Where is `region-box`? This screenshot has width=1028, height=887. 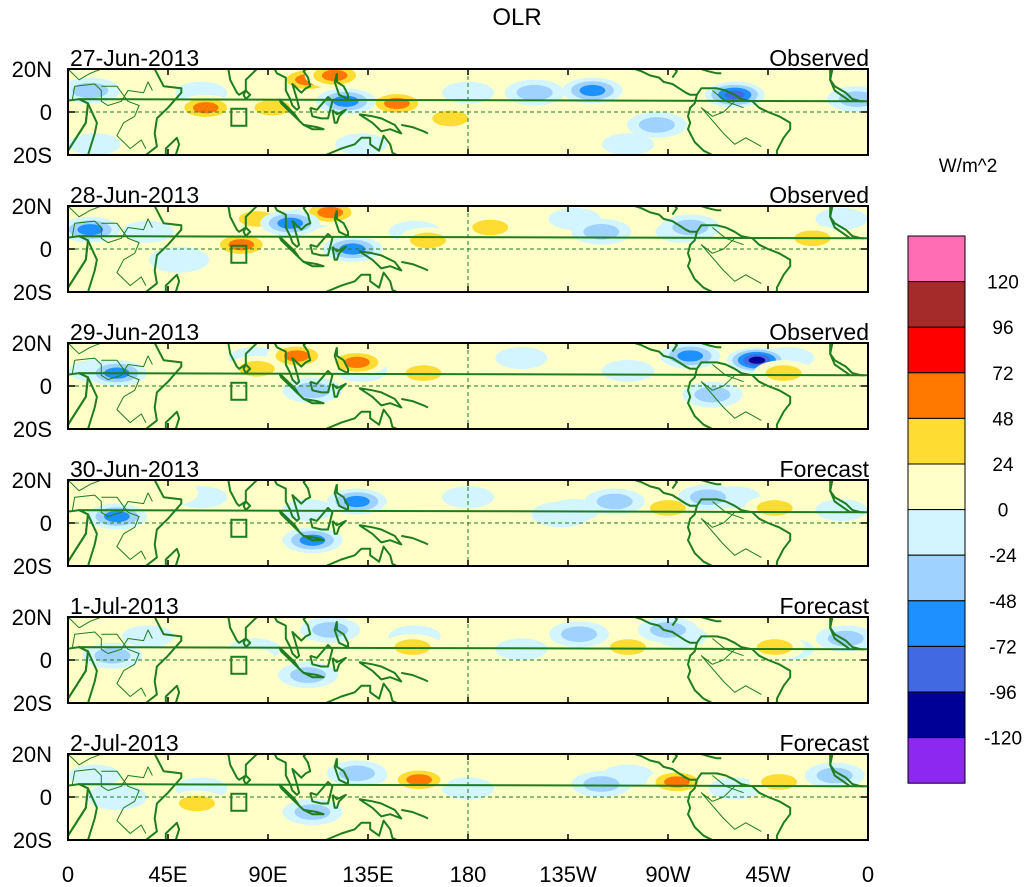
region-box is located at coordinates (239, 665).